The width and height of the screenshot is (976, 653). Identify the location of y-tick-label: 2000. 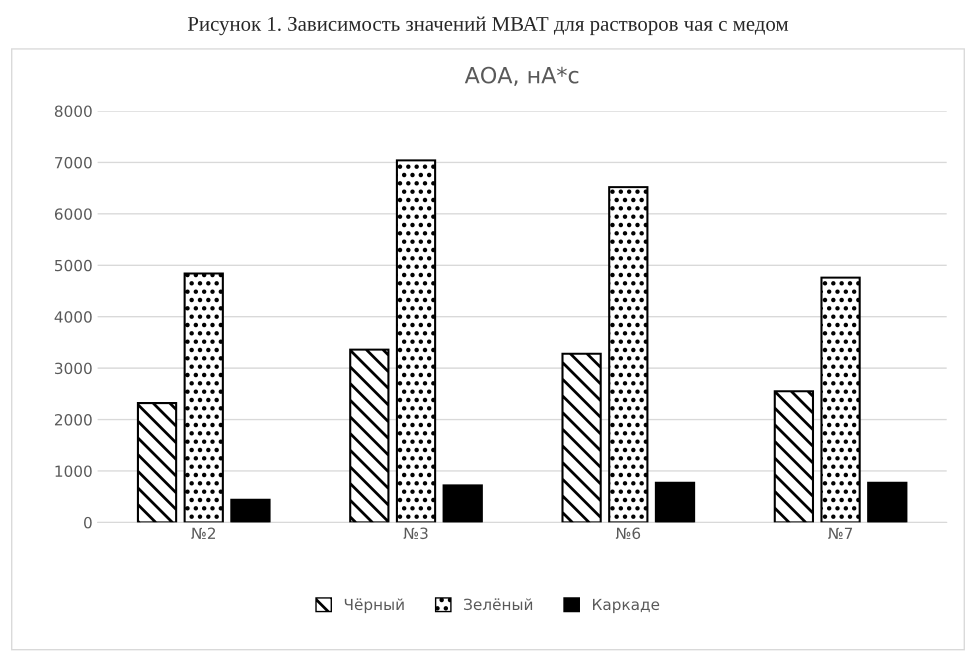
(73, 420).